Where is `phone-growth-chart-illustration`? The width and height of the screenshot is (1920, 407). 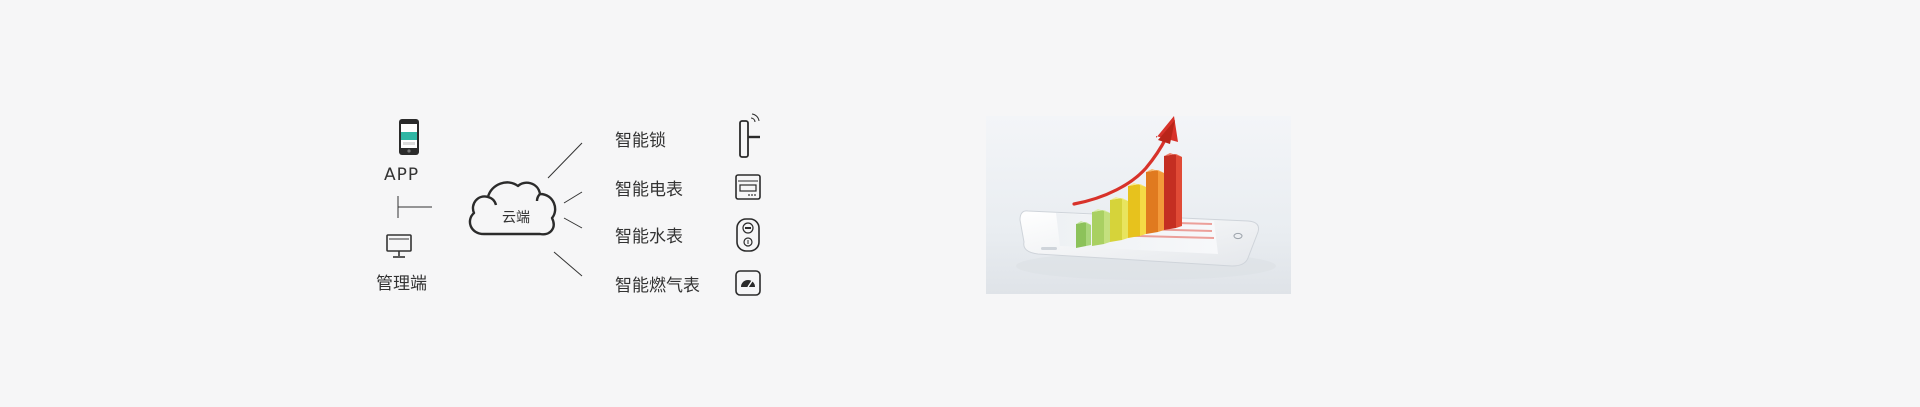 phone-growth-chart-illustration is located at coordinates (1138, 205).